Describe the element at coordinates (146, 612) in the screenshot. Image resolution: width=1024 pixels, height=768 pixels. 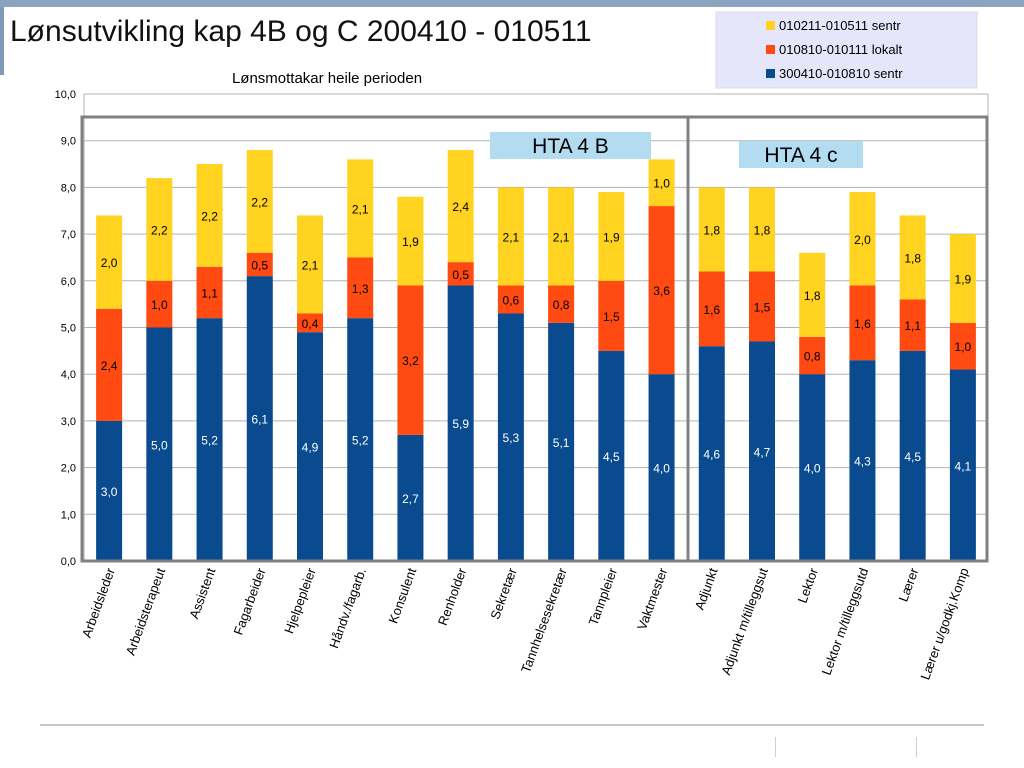
I see `x-tick-label: Arbeidsterapeut` at that location.